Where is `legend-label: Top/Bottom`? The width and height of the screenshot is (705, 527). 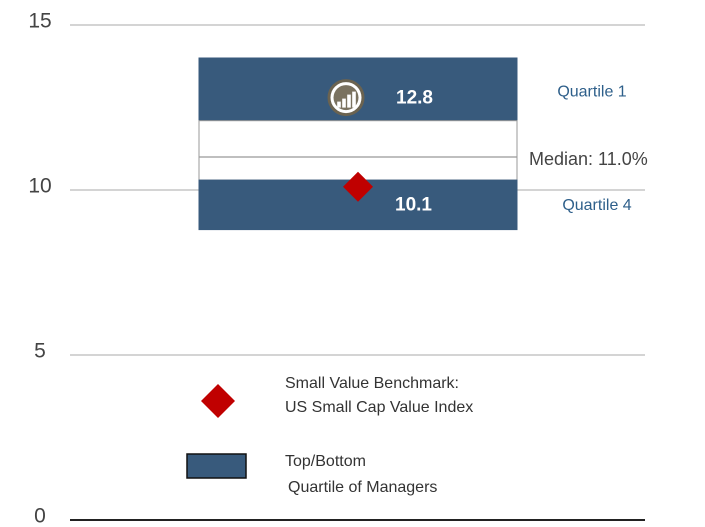
legend-label: Top/Bottom is located at coordinates (325, 461).